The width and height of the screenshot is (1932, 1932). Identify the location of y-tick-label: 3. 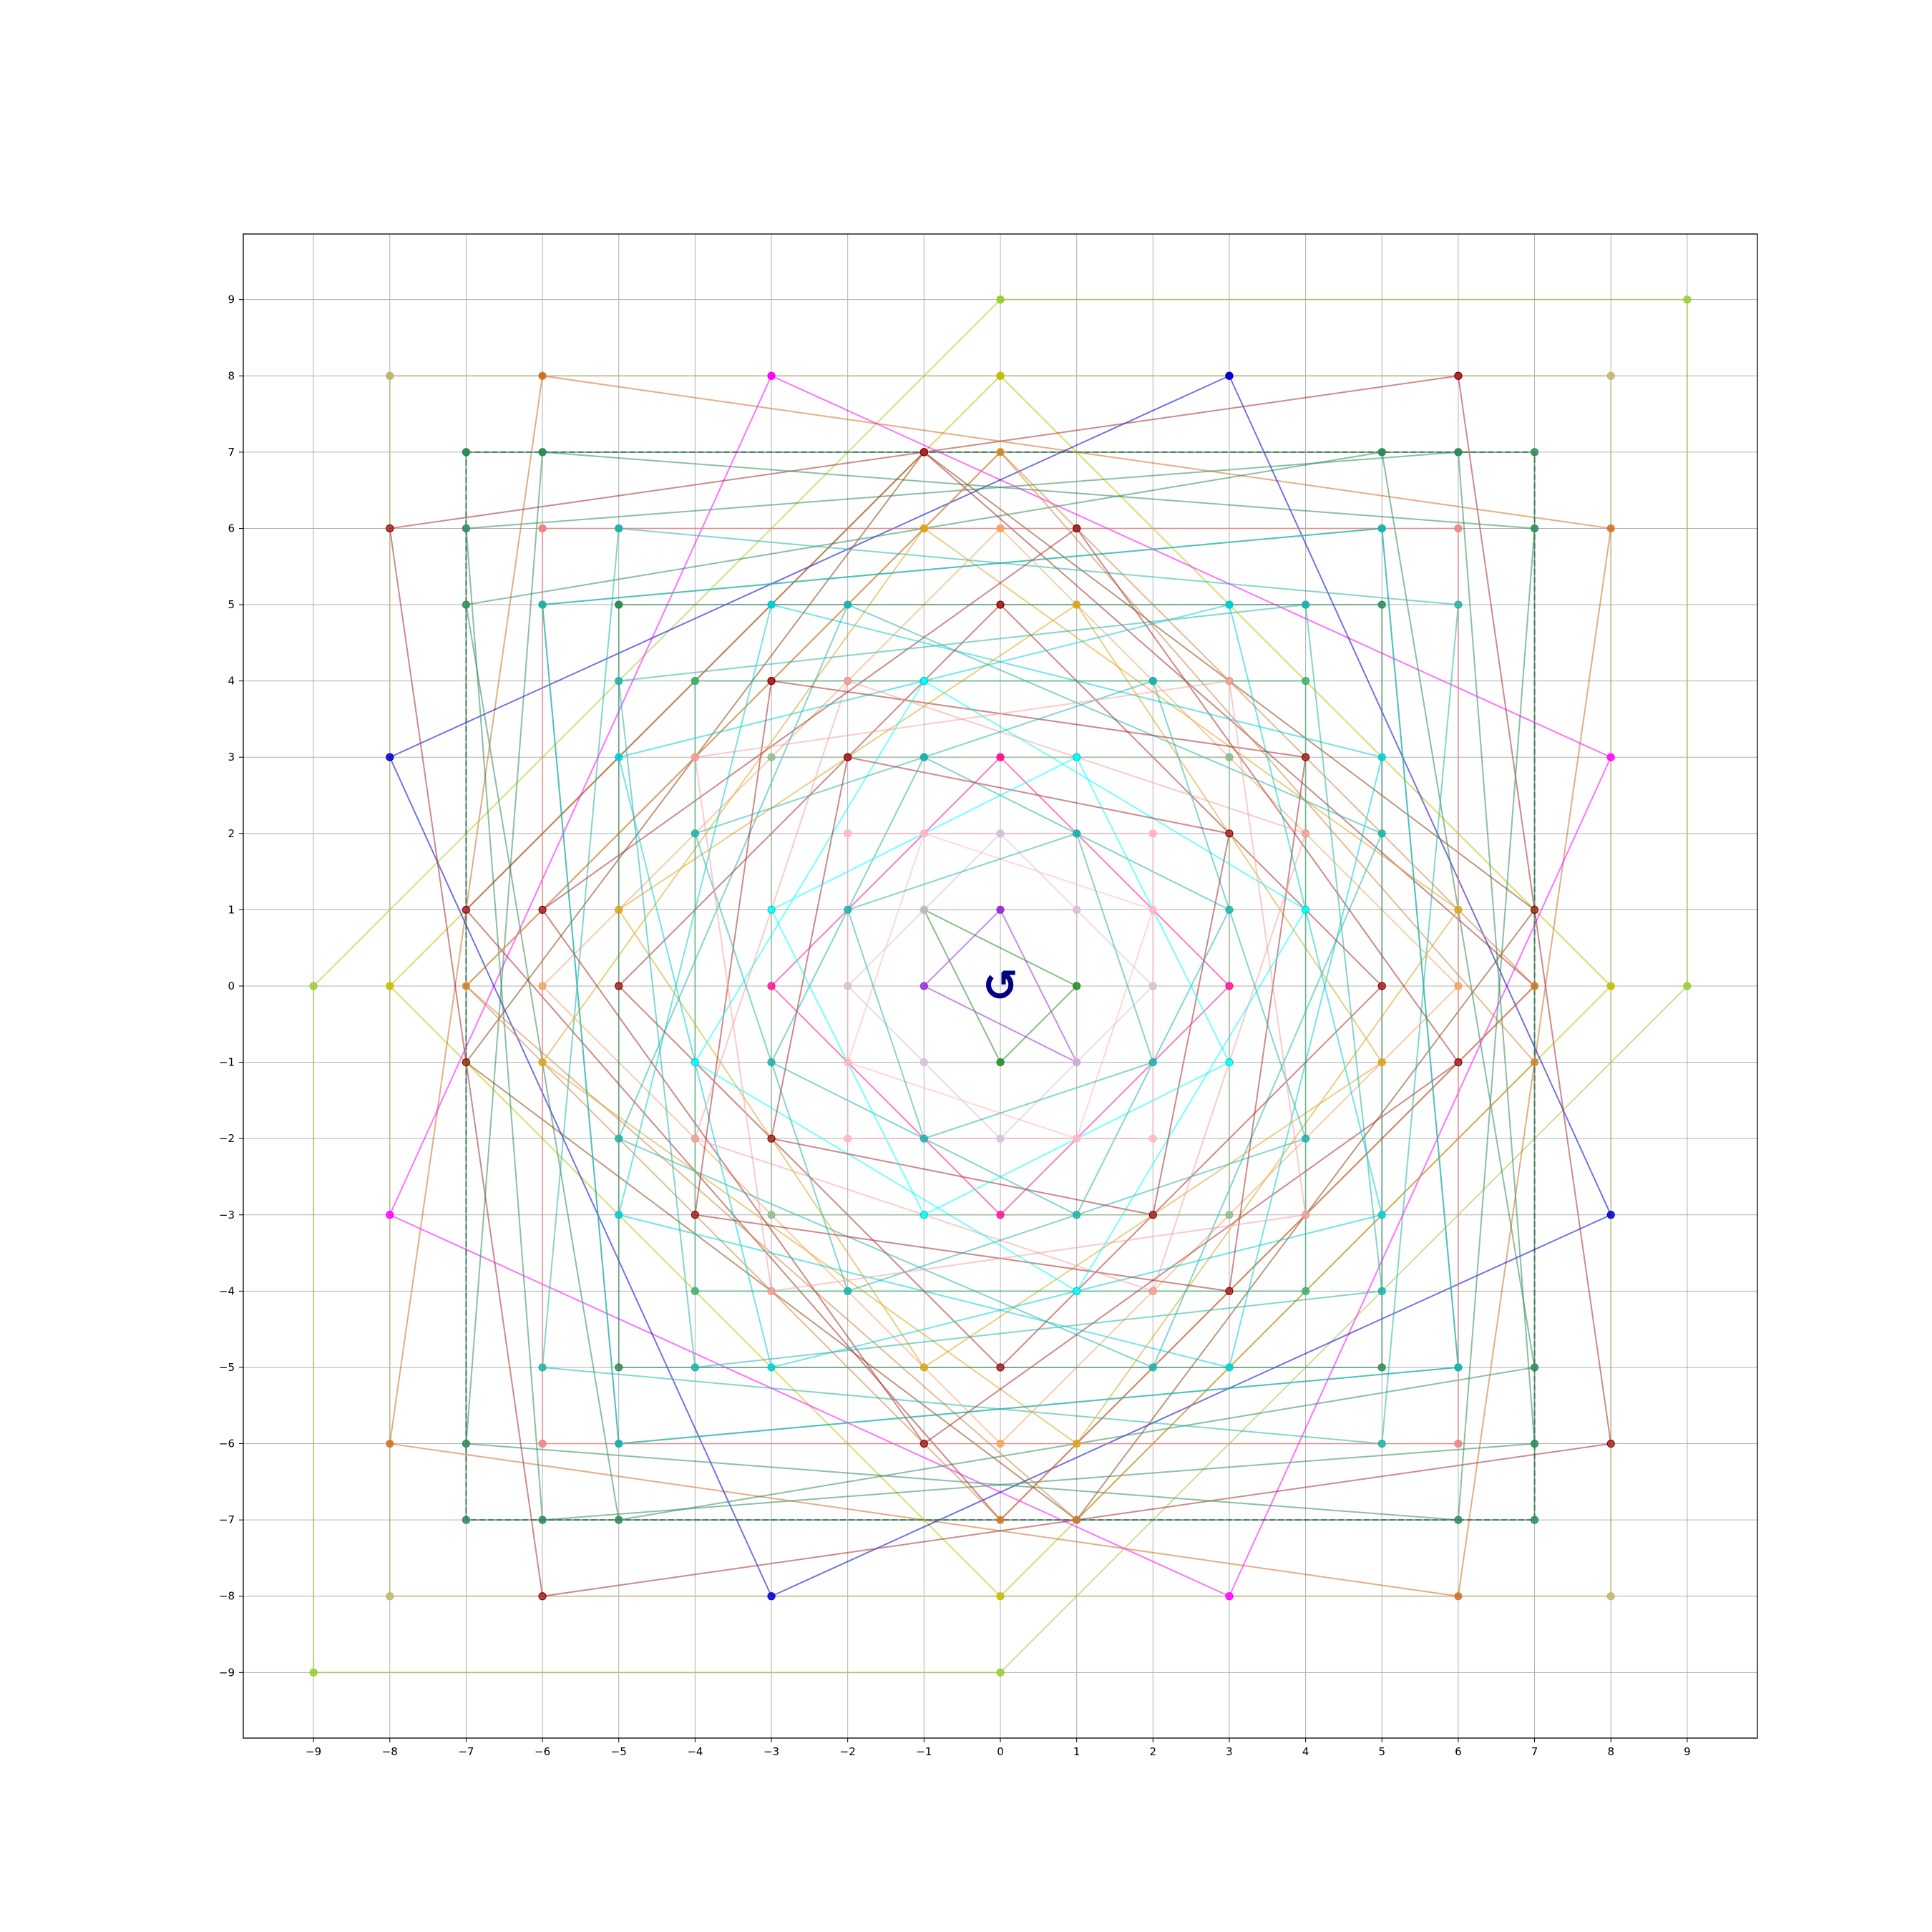
(231, 757).